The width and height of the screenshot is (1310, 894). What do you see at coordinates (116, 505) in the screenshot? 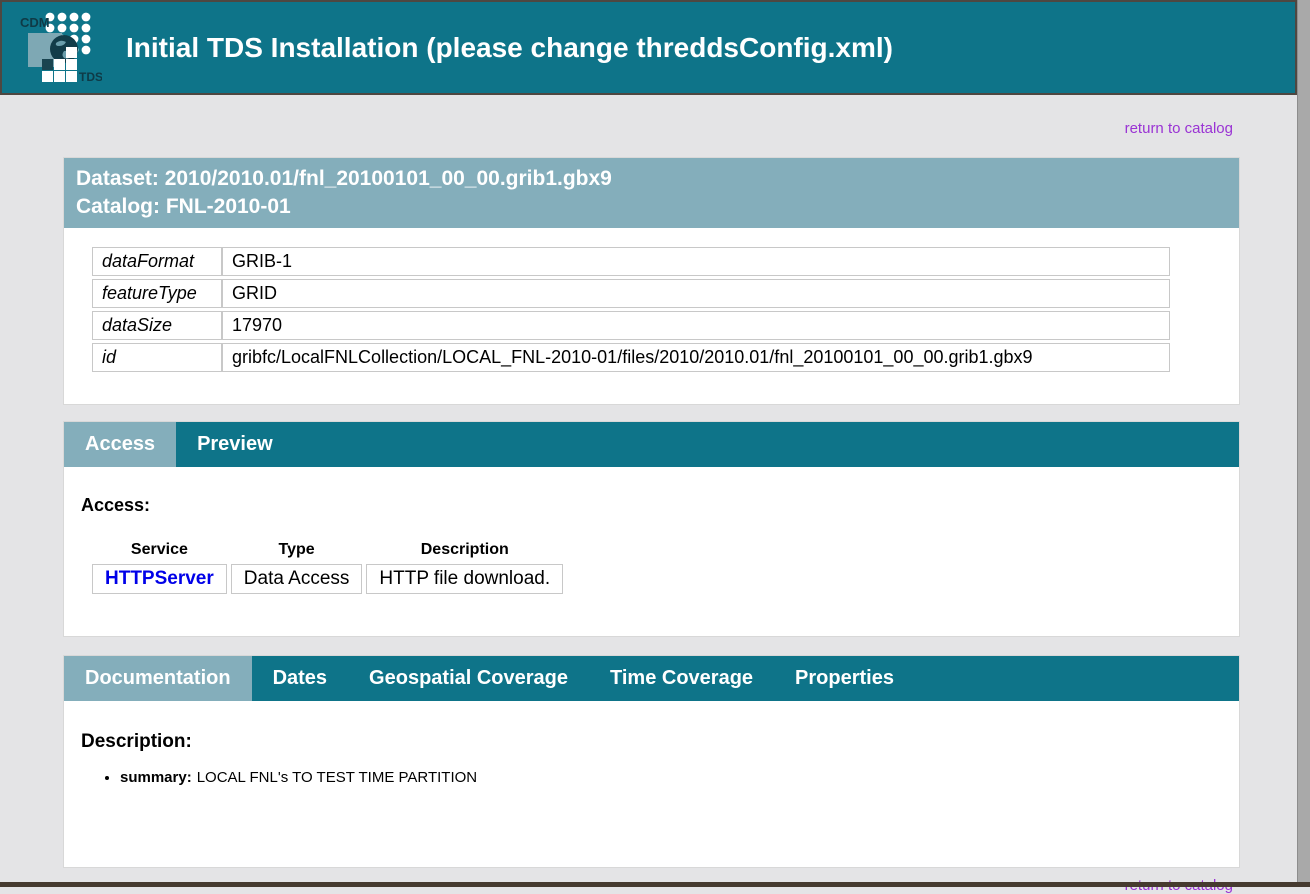
I see `access-heading: Access:` at bounding box center [116, 505].